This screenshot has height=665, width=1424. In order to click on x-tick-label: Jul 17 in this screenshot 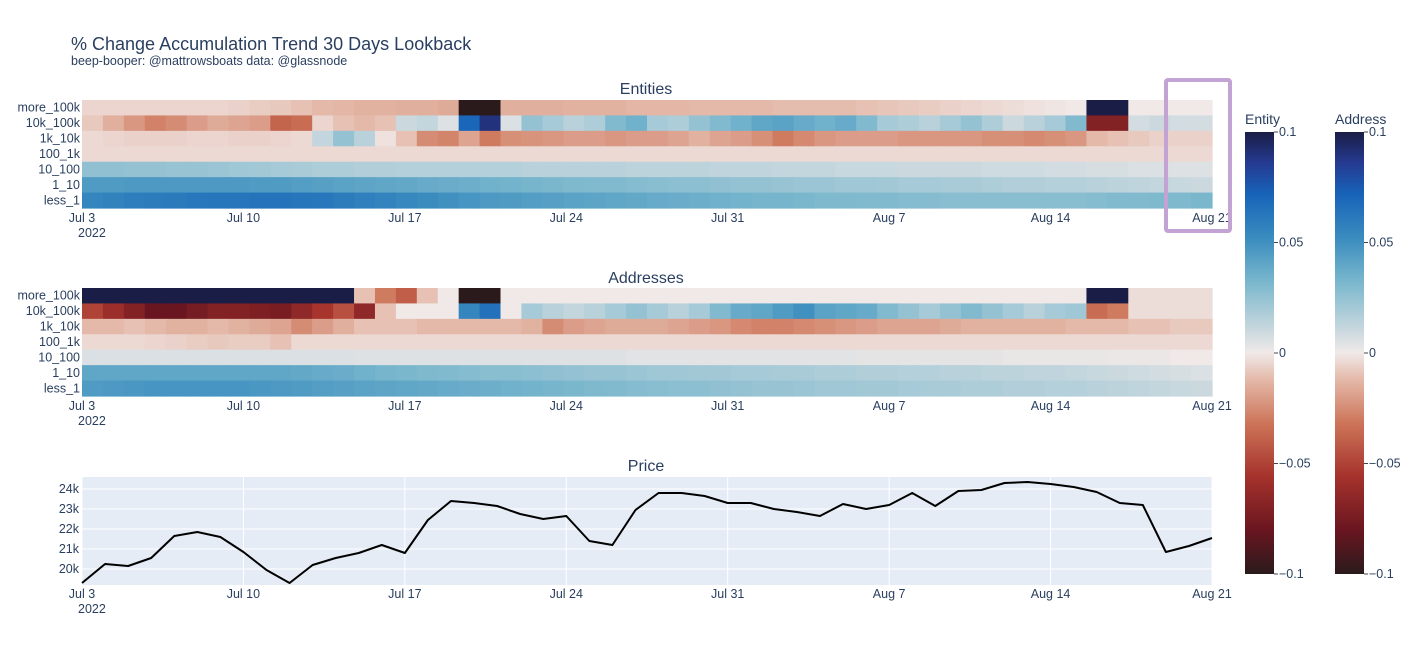, I will do `click(404, 406)`.